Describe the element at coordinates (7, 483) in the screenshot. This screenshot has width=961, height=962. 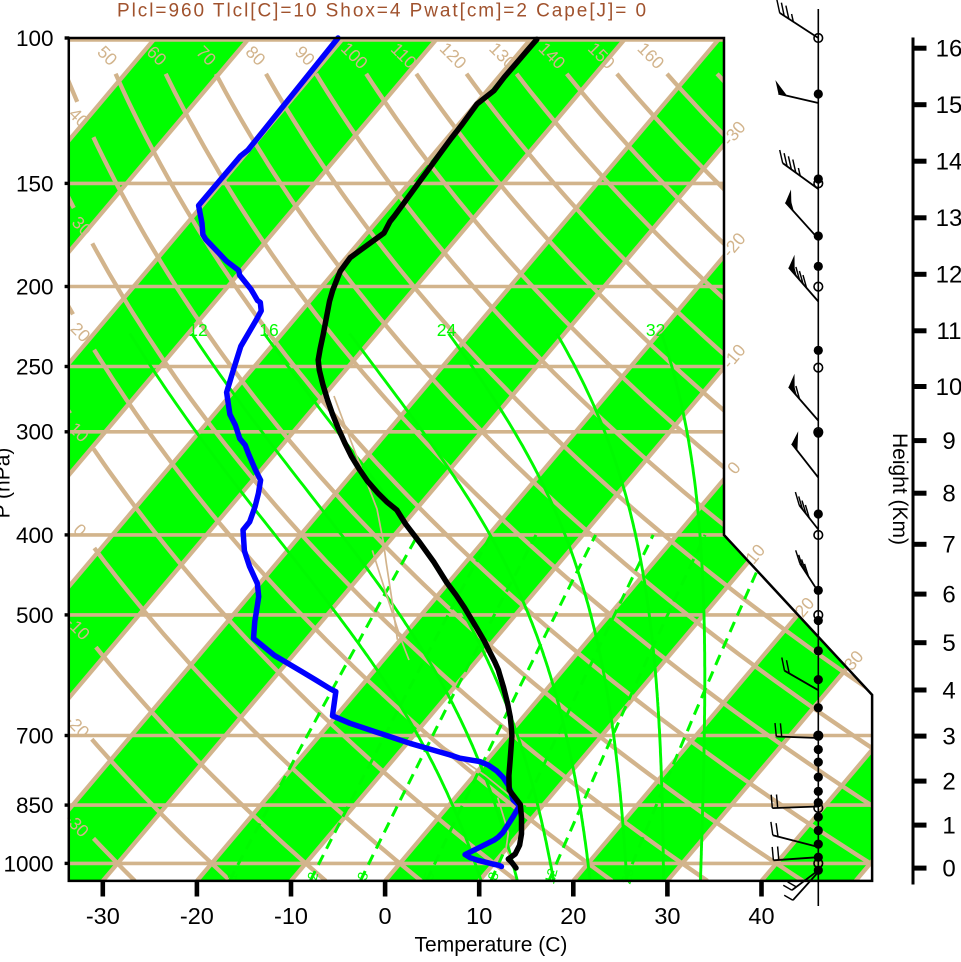
I see `svg-text: P (hPa)` at that location.